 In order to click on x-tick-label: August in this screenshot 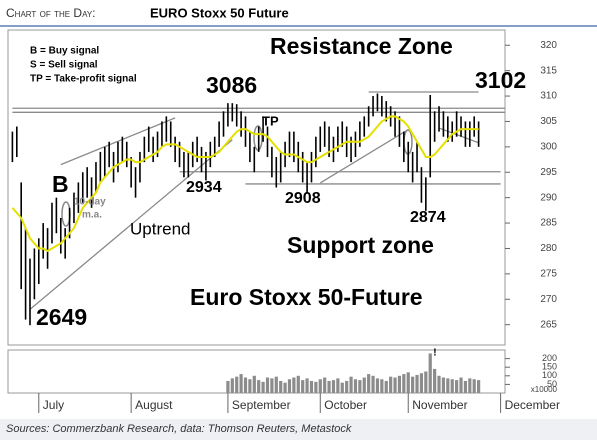, I will do `click(154, 405)`.